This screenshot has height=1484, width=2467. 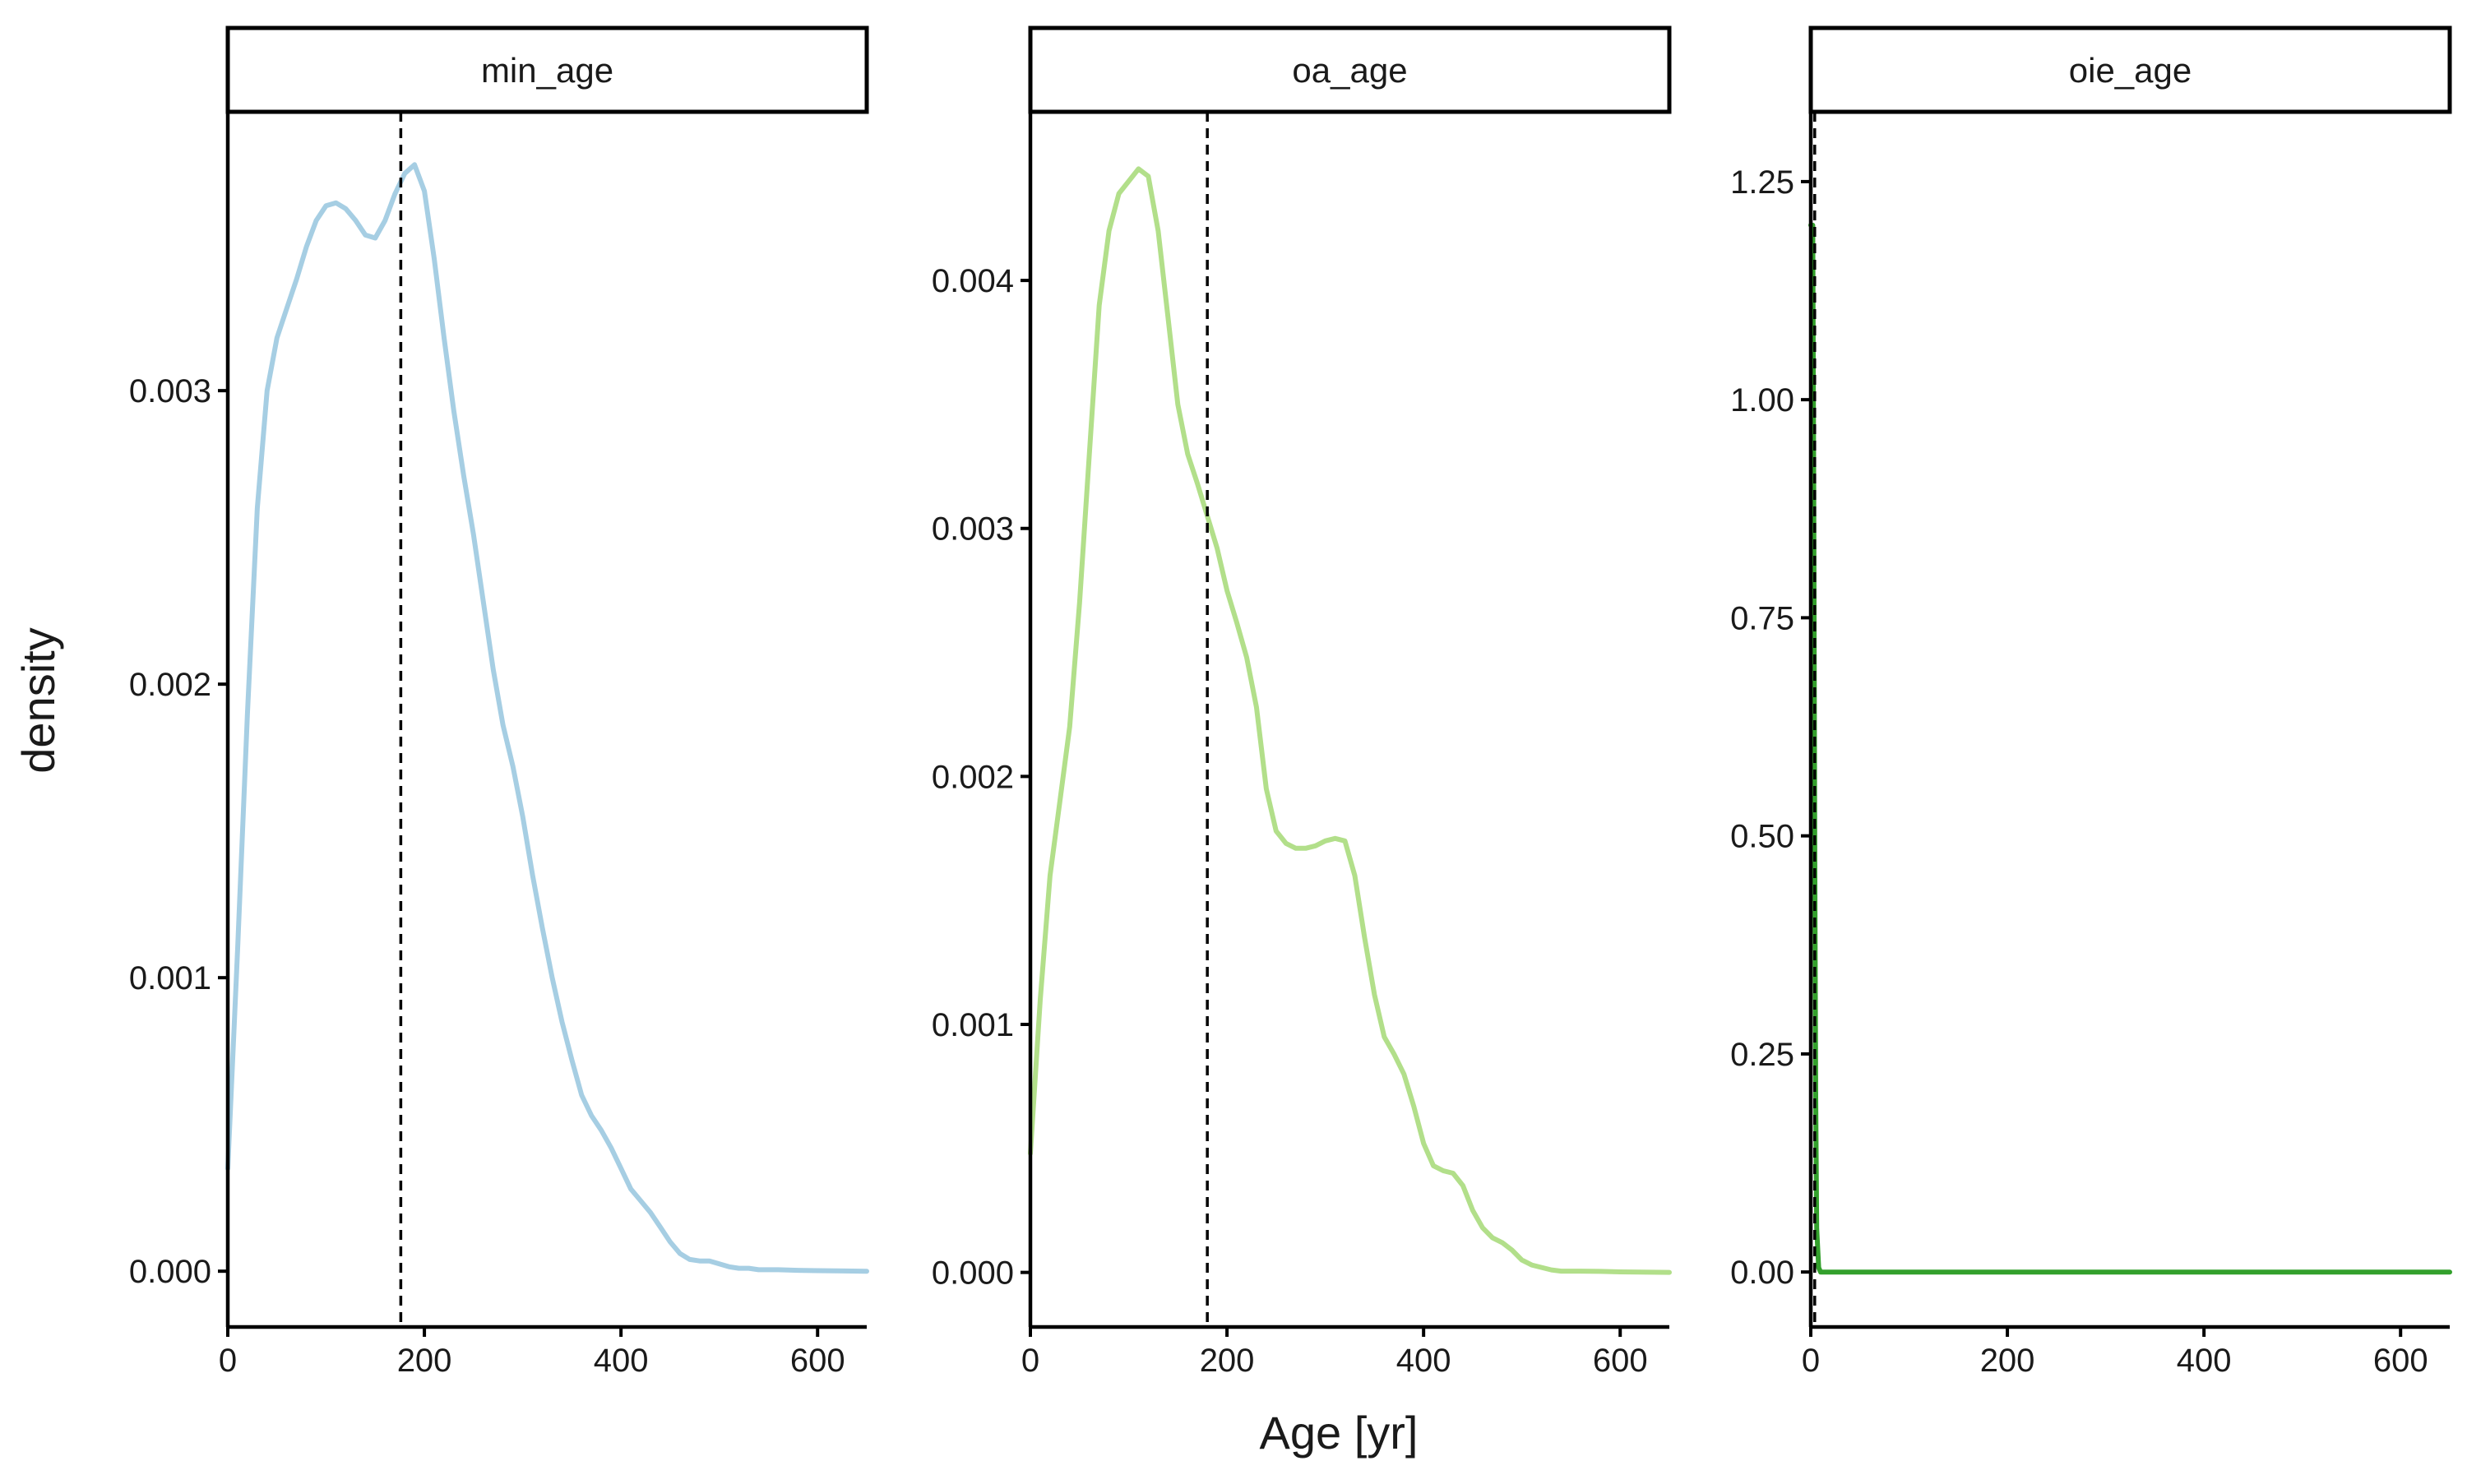 What do you see at coordinates (170, 685) in the screenshot?
I see `y-tick-label-min_age: 0.002` at bounding box center [170, 685].